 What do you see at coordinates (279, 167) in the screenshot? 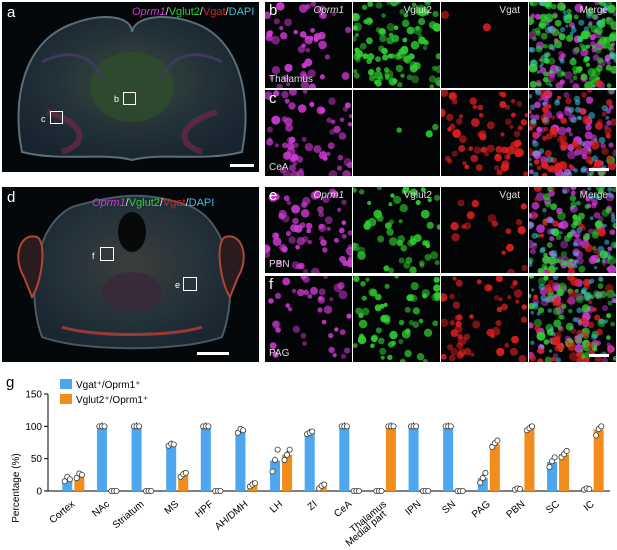
I see `region-label: CeA` at bounding box center [279, 167].